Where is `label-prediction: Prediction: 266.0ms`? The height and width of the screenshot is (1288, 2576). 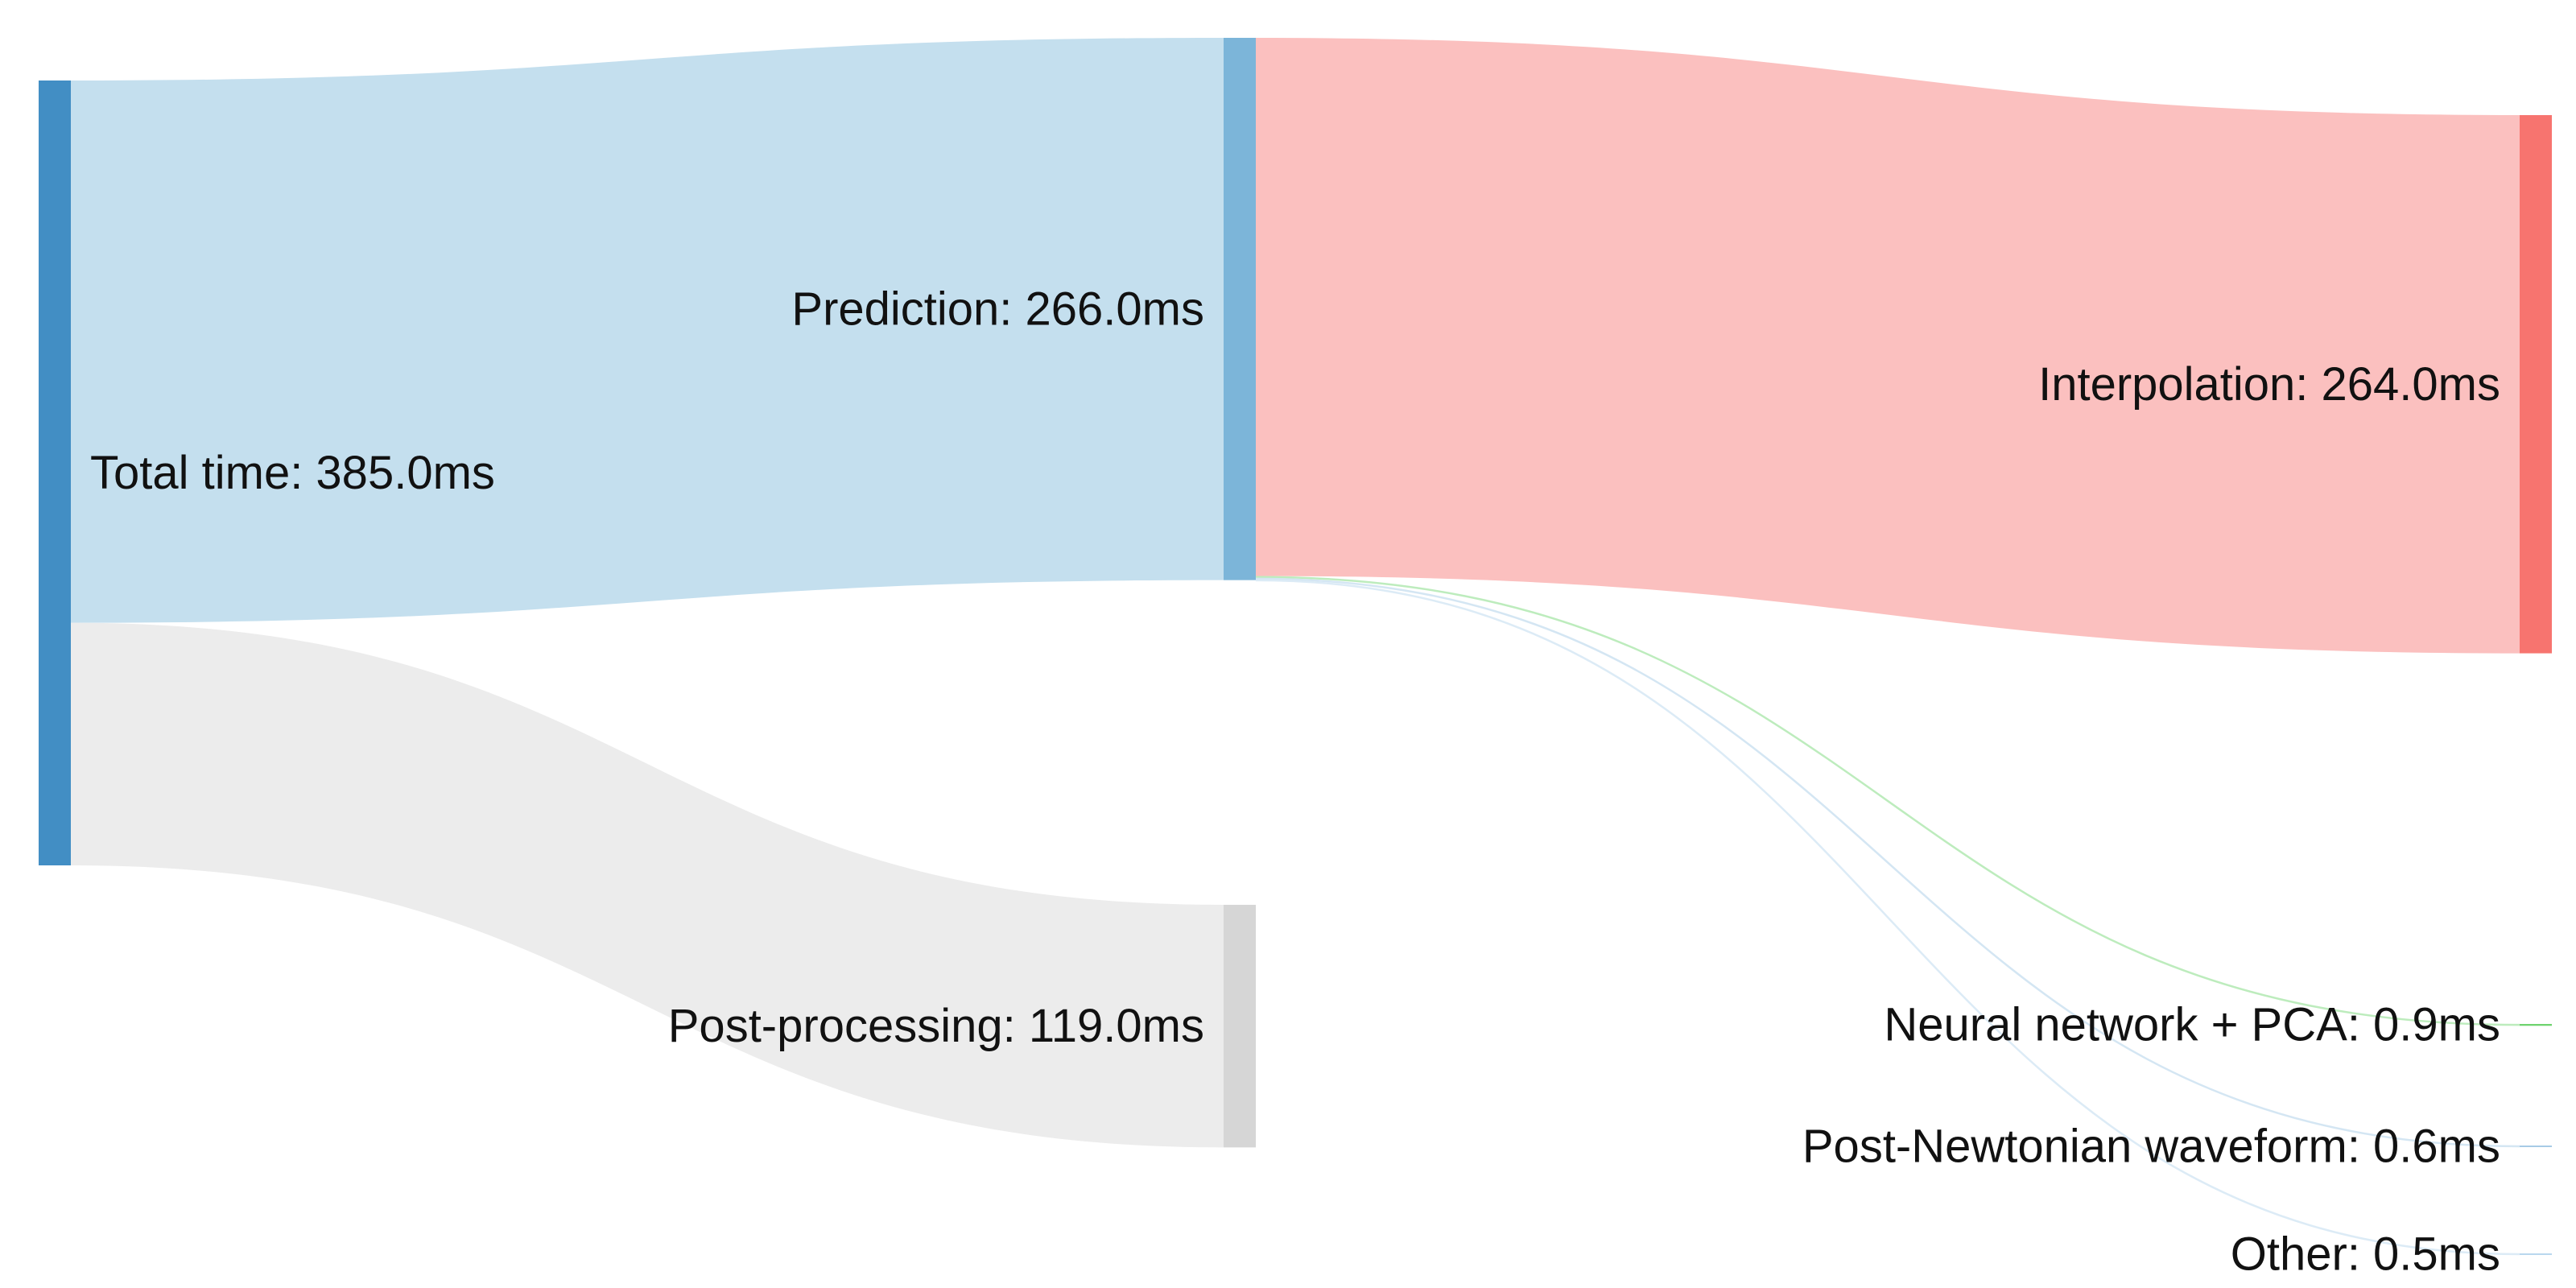 label-prediction: Prediction: 266.0ms is located at coordinates (997, 309).